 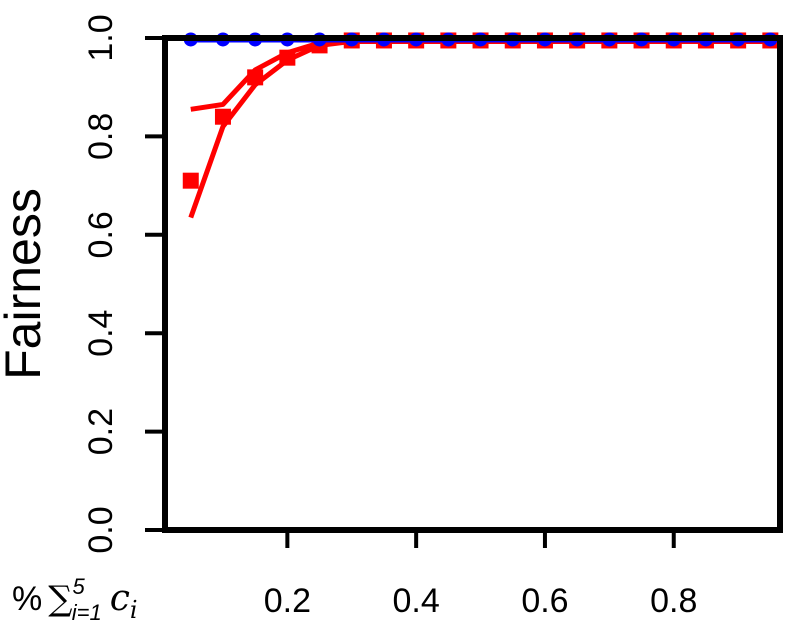 I want to click on x-label-sup: 5, so click(x=79, y=586).